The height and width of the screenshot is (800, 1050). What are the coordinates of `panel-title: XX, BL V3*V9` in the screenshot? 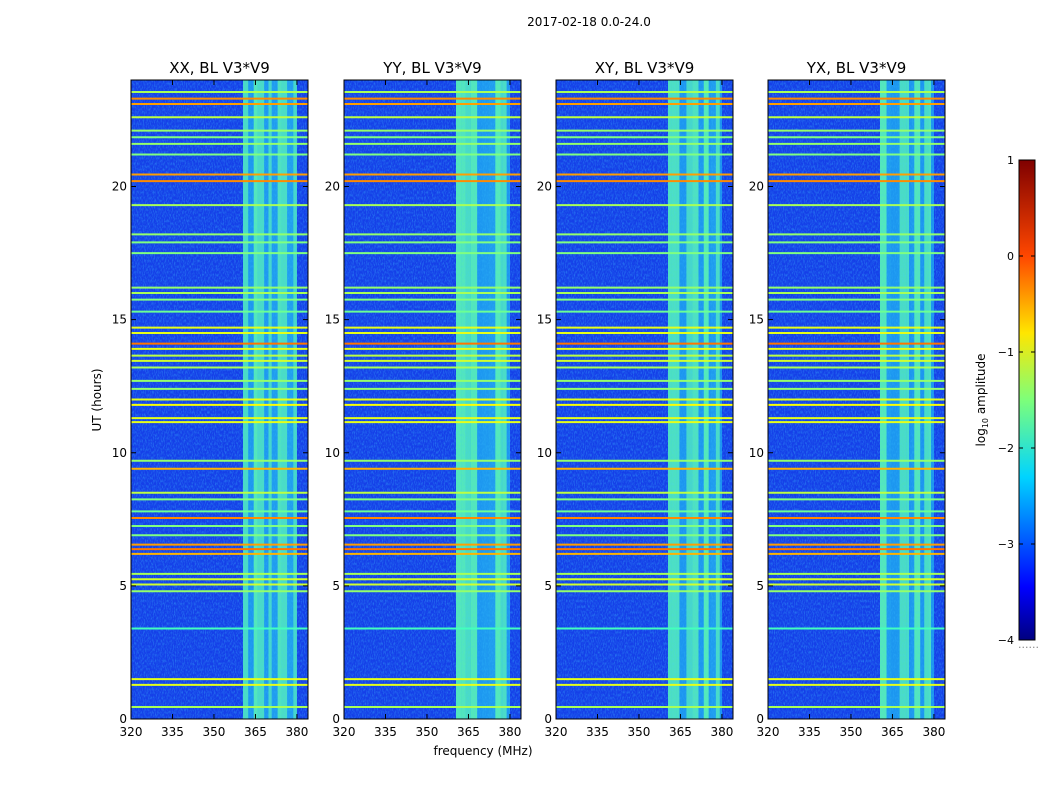 It's located at (219, 68).